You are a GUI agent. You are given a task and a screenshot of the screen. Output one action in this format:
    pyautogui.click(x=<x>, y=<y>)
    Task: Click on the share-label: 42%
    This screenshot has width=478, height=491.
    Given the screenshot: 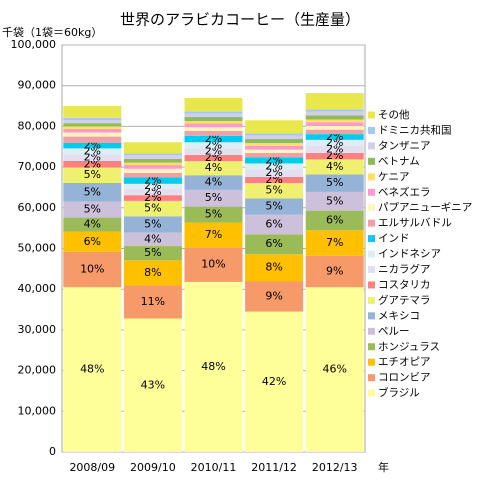 What is the action you would take?
    pyautogui.click(x=274, y=381)
    